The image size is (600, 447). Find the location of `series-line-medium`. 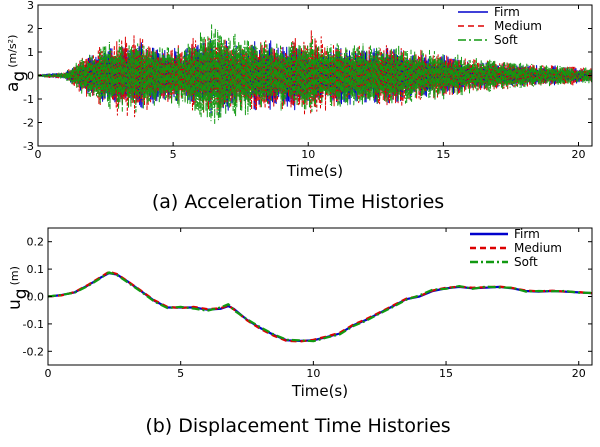

series-line-medium is located at coordinates (320, 306).